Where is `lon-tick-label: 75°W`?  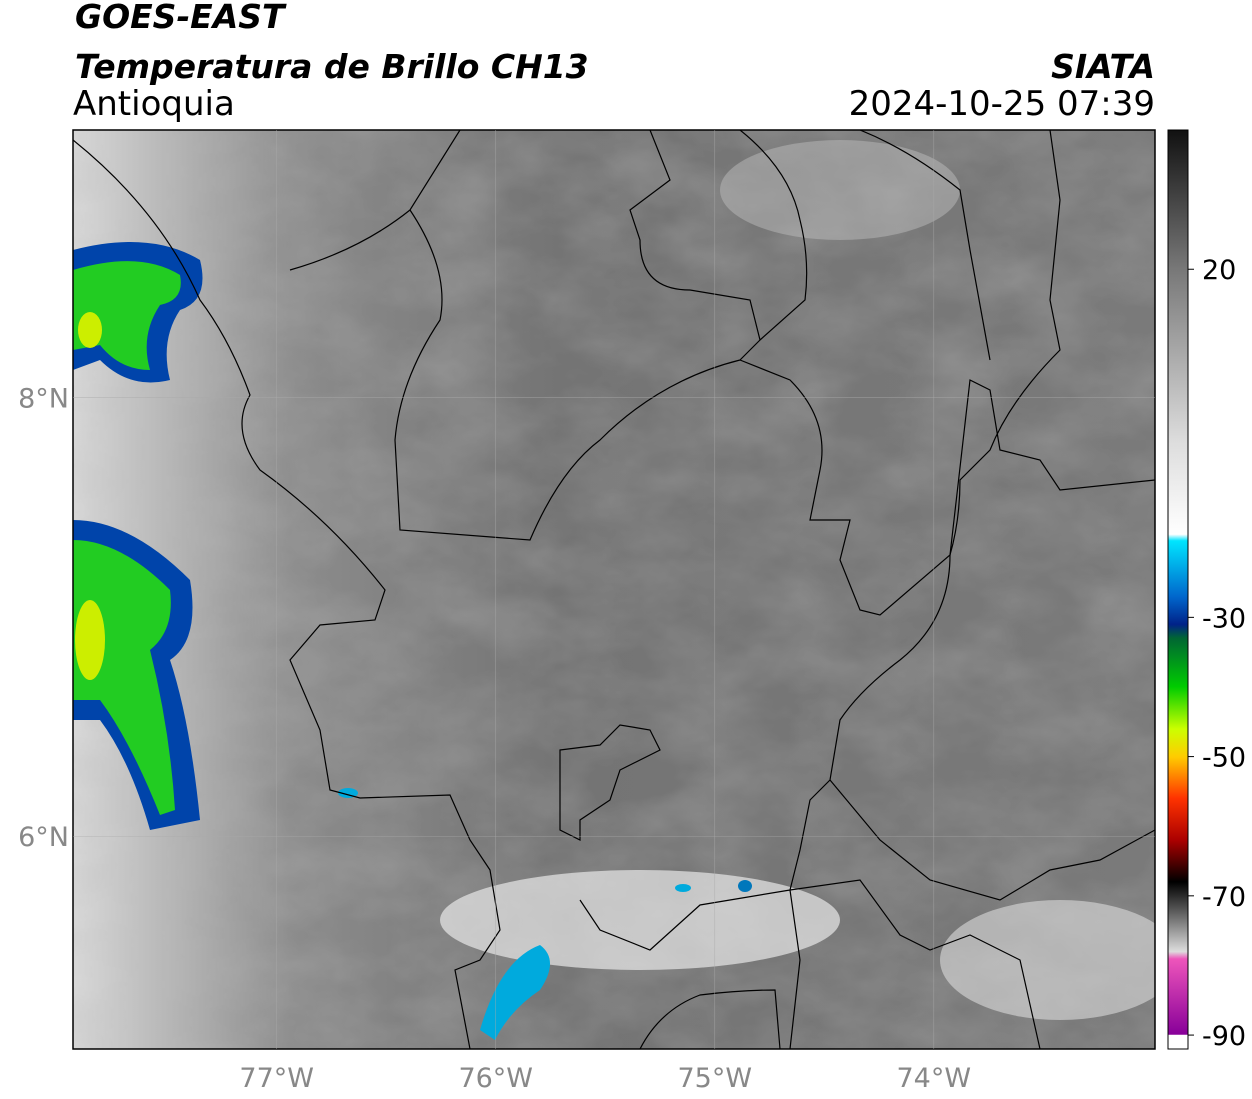
lon-tick-label: 75°W is located at coordinates (714, 1078).